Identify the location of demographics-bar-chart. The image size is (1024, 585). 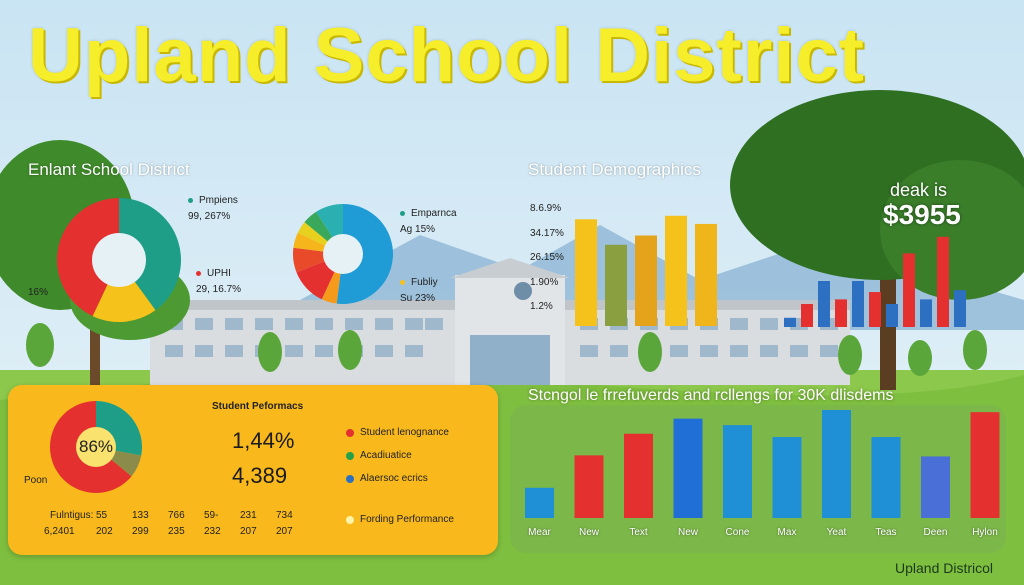
(646, 270).